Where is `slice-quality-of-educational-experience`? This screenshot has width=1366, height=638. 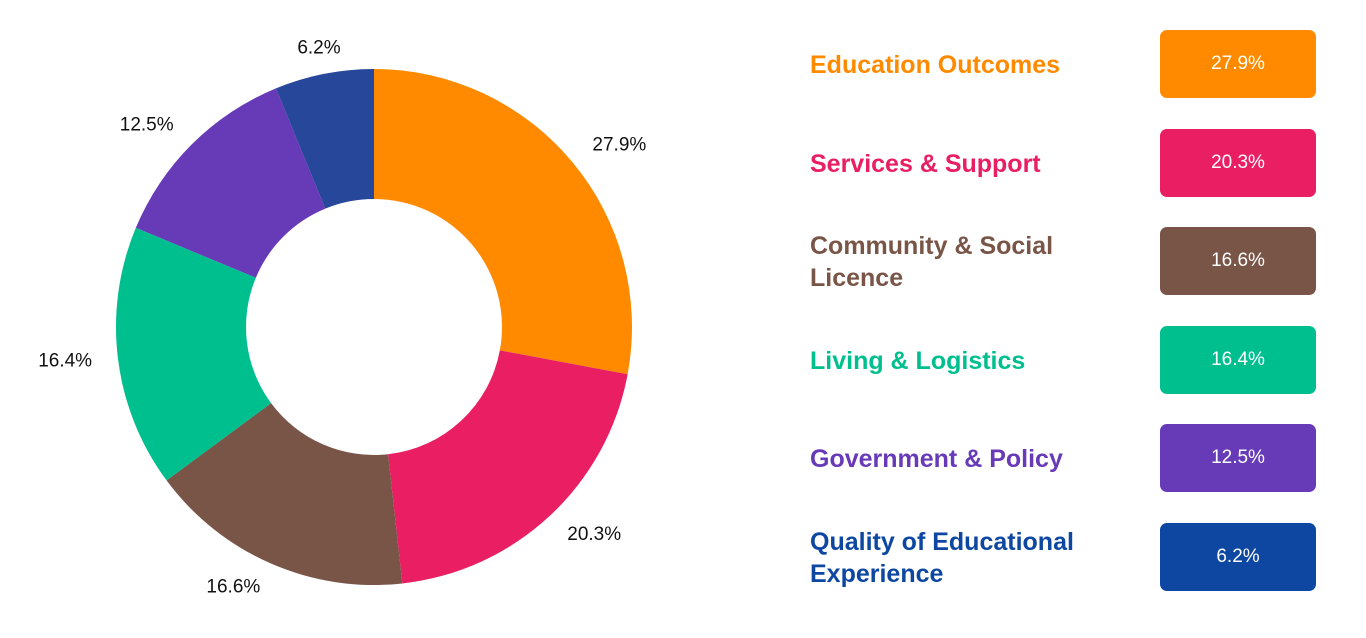 slice-quality-of-educational-experience is located at coordinates (324, 139).